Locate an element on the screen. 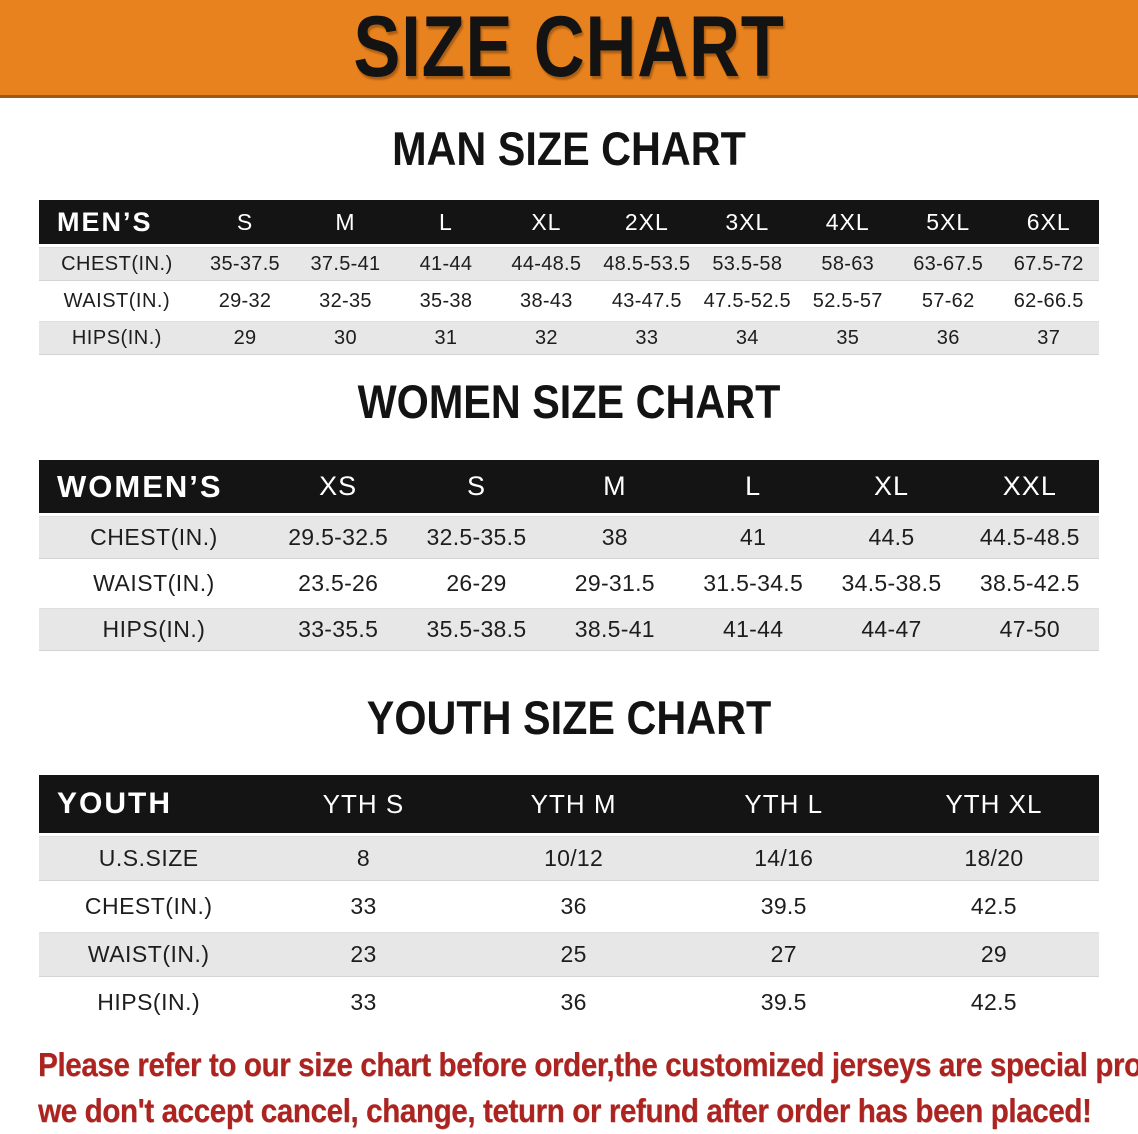 This screenshot has height=1134, width=1138. banner-title: SIZE CHART is located at coordinates (569, 47).